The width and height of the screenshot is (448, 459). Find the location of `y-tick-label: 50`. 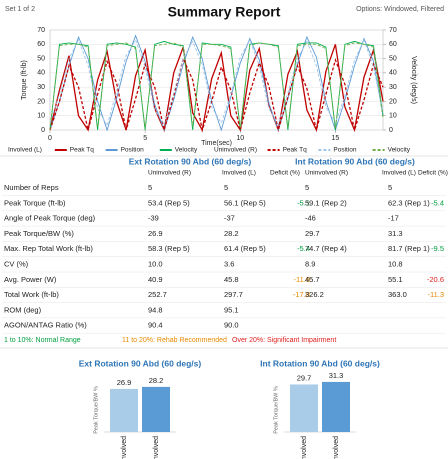

y-tick-label: 50 is located at coordinates (41, 58).